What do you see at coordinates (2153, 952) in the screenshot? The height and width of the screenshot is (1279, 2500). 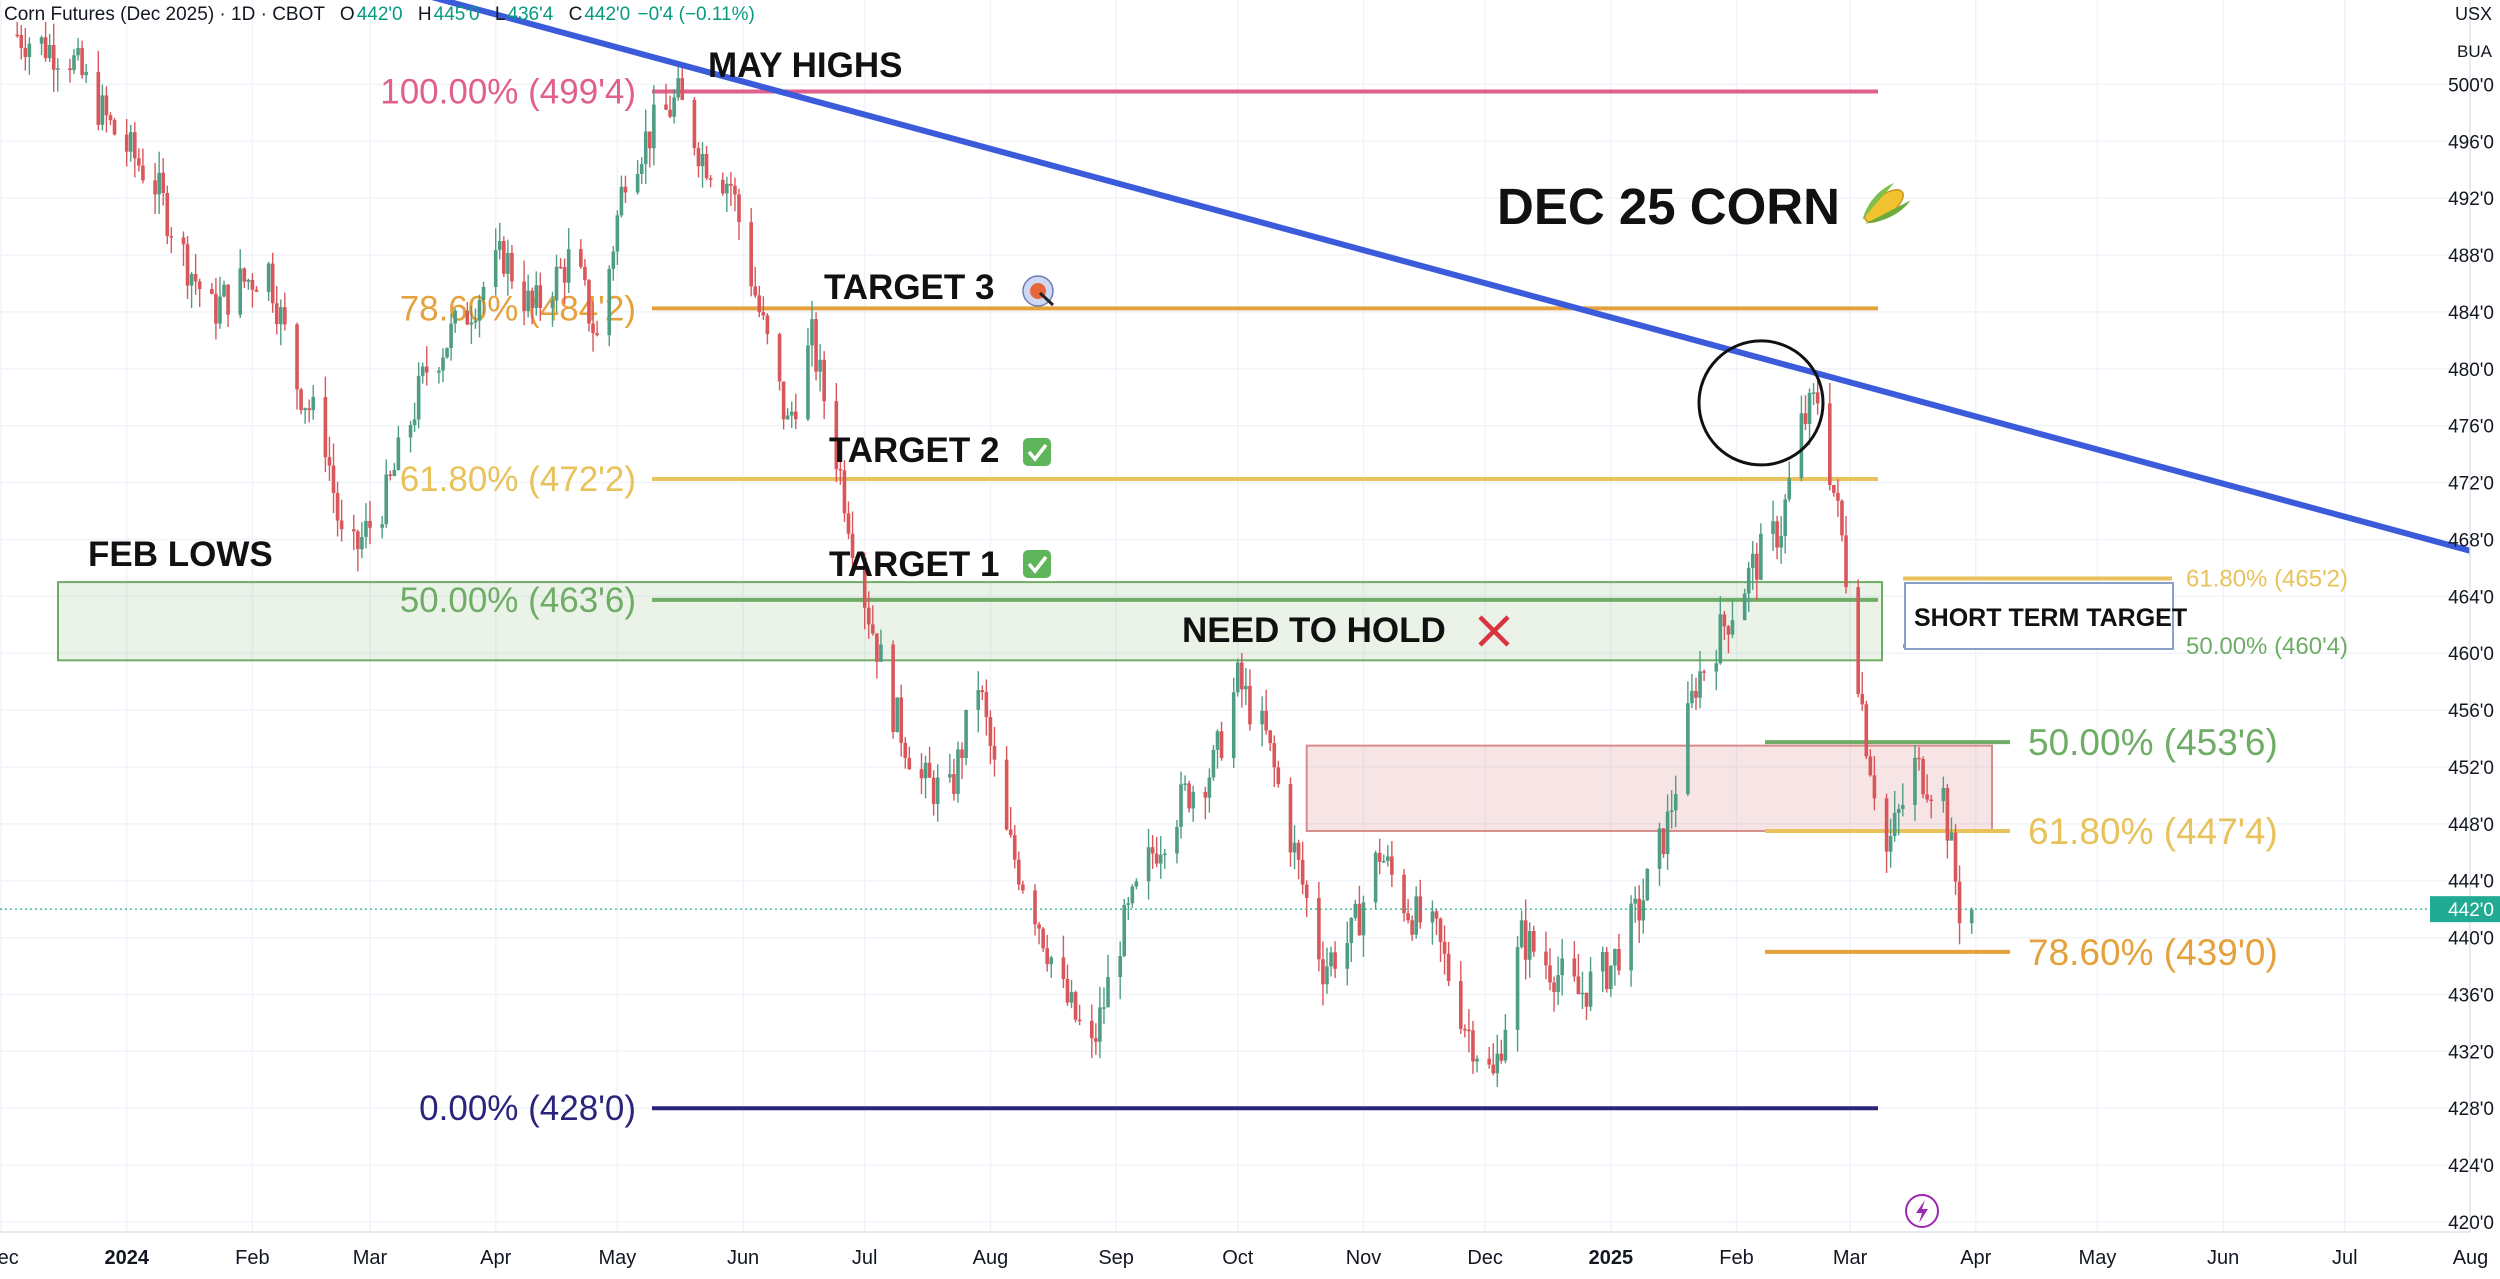 I see `fib-label: 78.60% (439'0)` at bounding box center [2153, 952].